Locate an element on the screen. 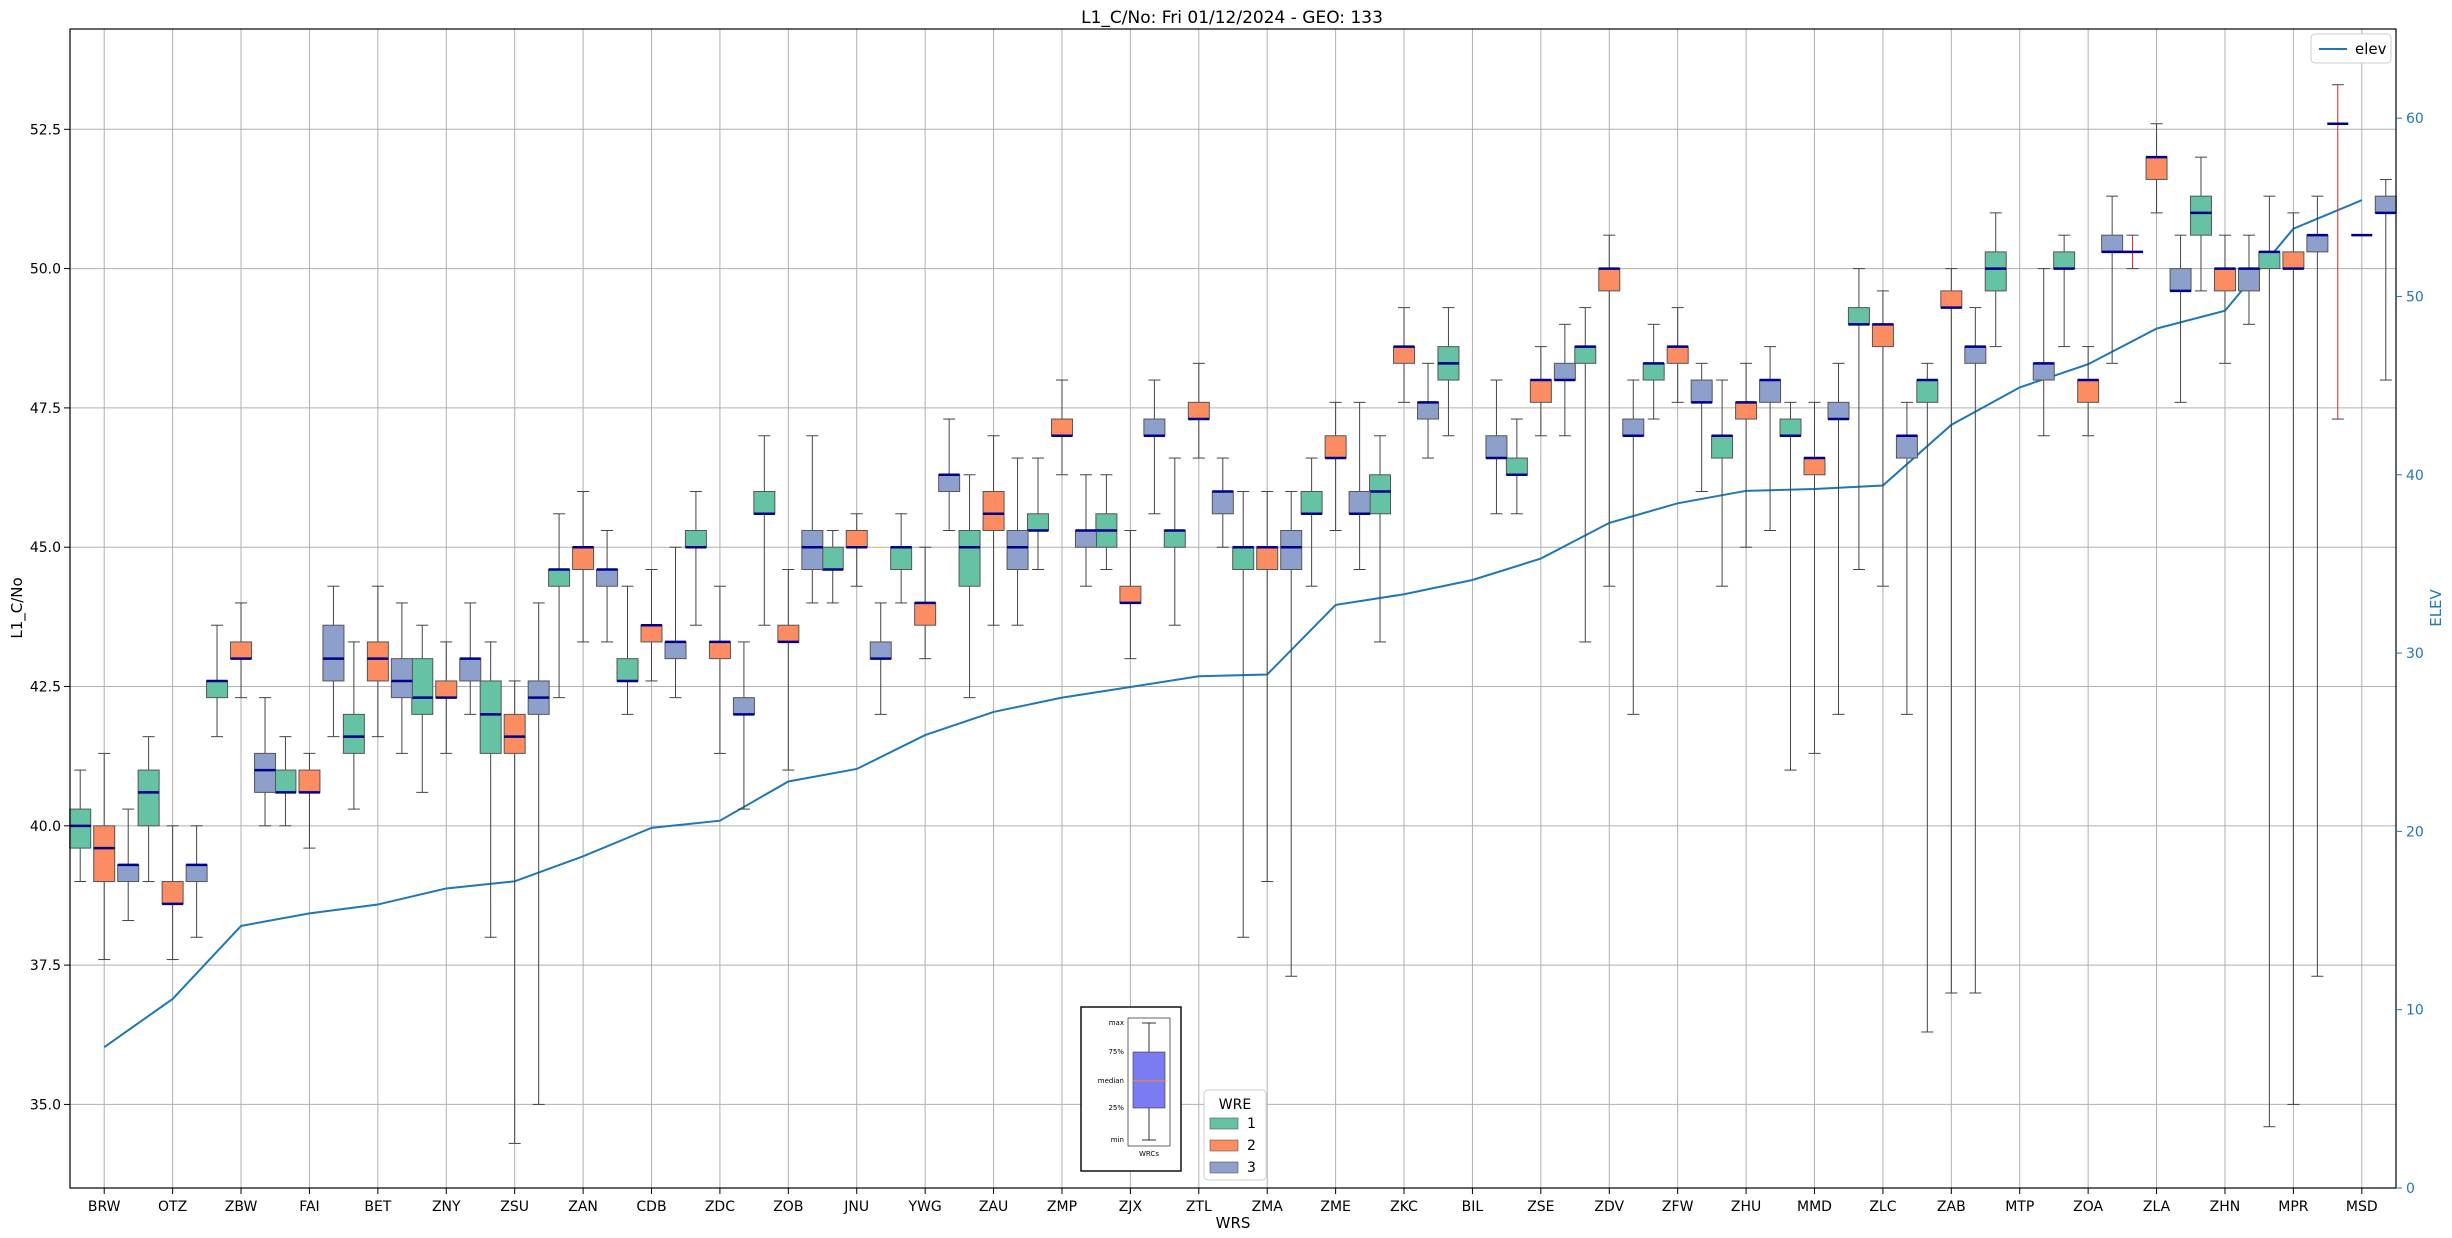 This screenshot has height=1238, width=2452. x-tick-label-zma: ZMA is located at coordinates (1268, 1207).